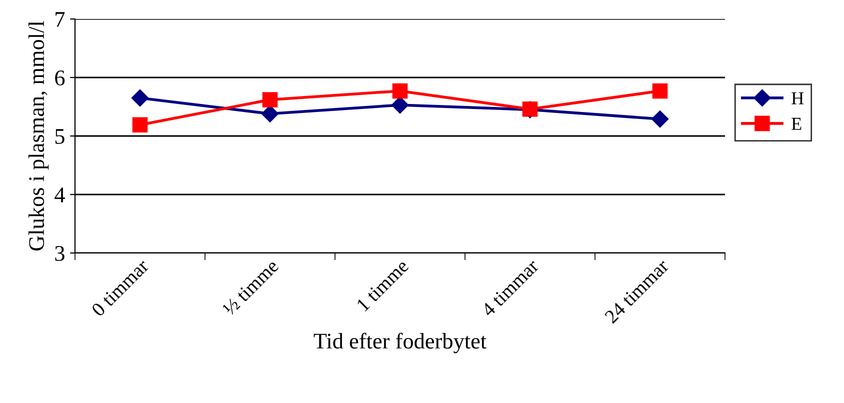 Image resolution: width=844 pixels, height=403 pixels. I want to click on y-tick-label: 3, so click(59, 253).